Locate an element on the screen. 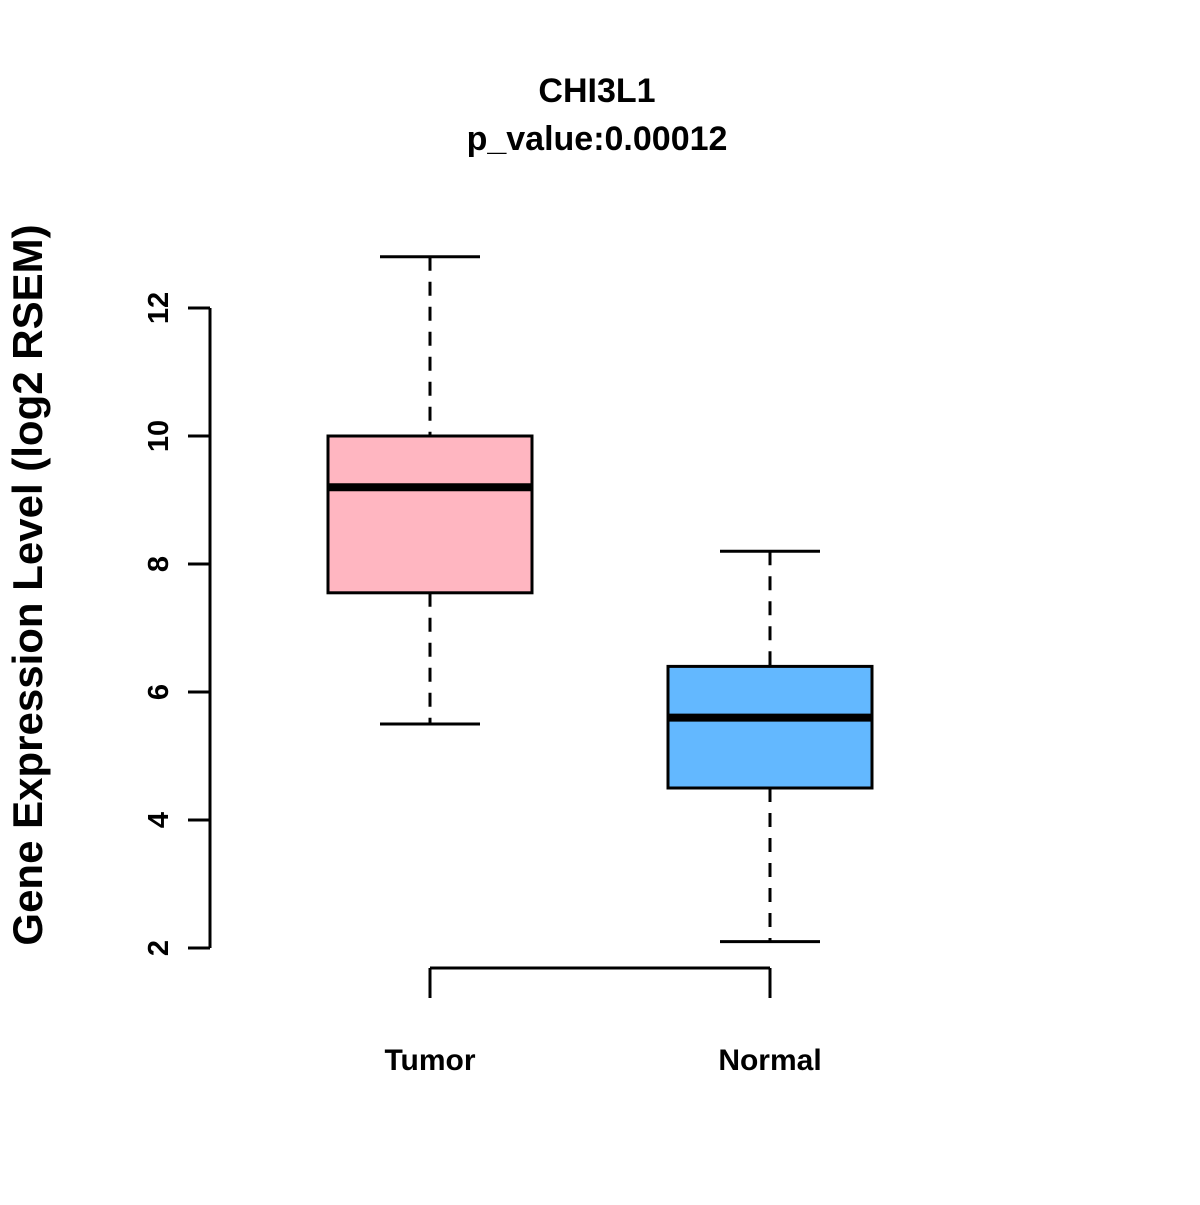 This screenshot has width=1200, height=1205. y-axis: 2 4 6 8 10 12 is located at coordinates (177, 624).